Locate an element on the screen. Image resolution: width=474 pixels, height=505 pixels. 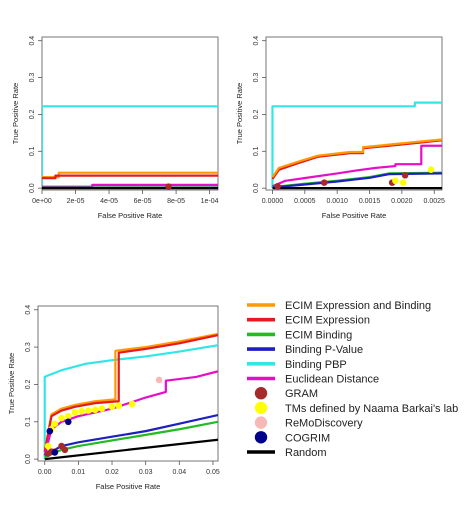
x-tick-label: 6e-05 is located at coordinates (143, 201).